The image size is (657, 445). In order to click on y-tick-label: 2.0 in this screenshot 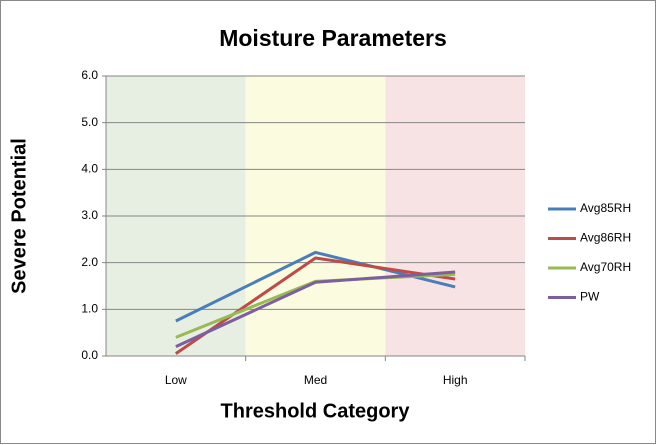, I will do `click(89, 262)`.